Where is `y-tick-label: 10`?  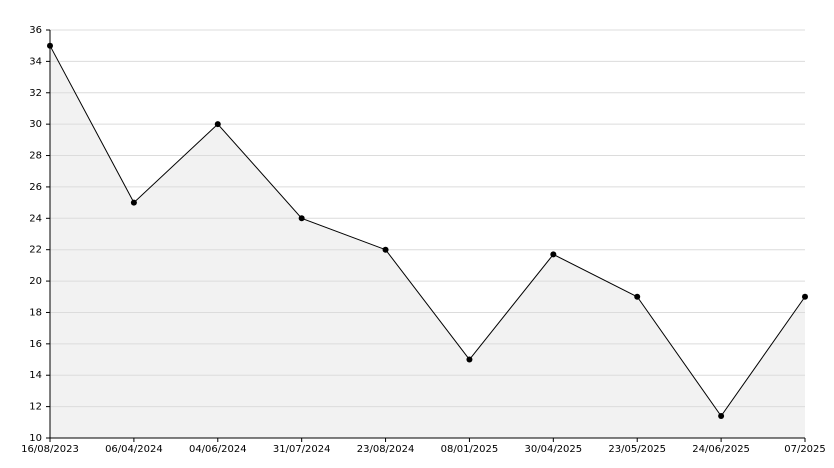
y-tick-label: 10 is located at coordinates (35, 438).